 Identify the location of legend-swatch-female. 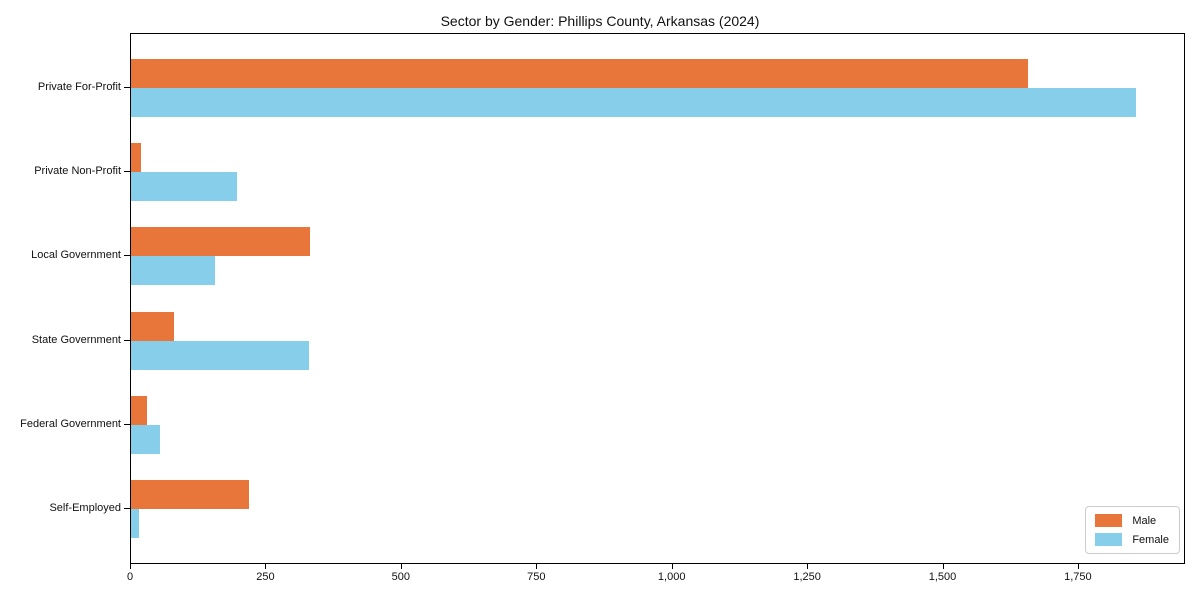
(1109, 539).